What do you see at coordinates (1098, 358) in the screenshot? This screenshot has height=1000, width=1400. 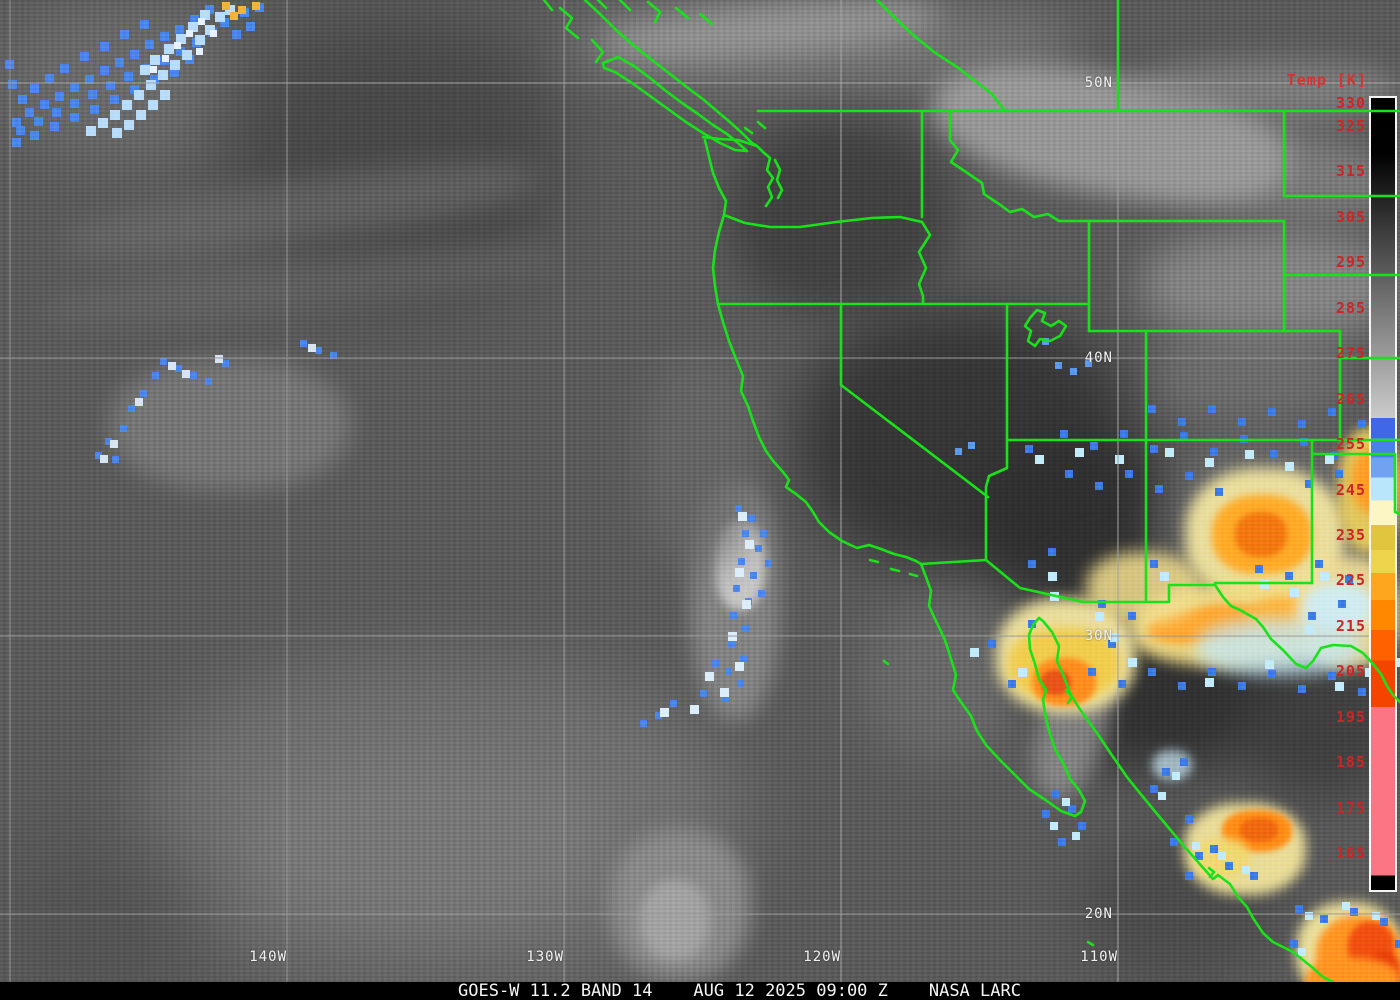 I see `grid-label-40n: 40N` at bounding box center [1098, 358].